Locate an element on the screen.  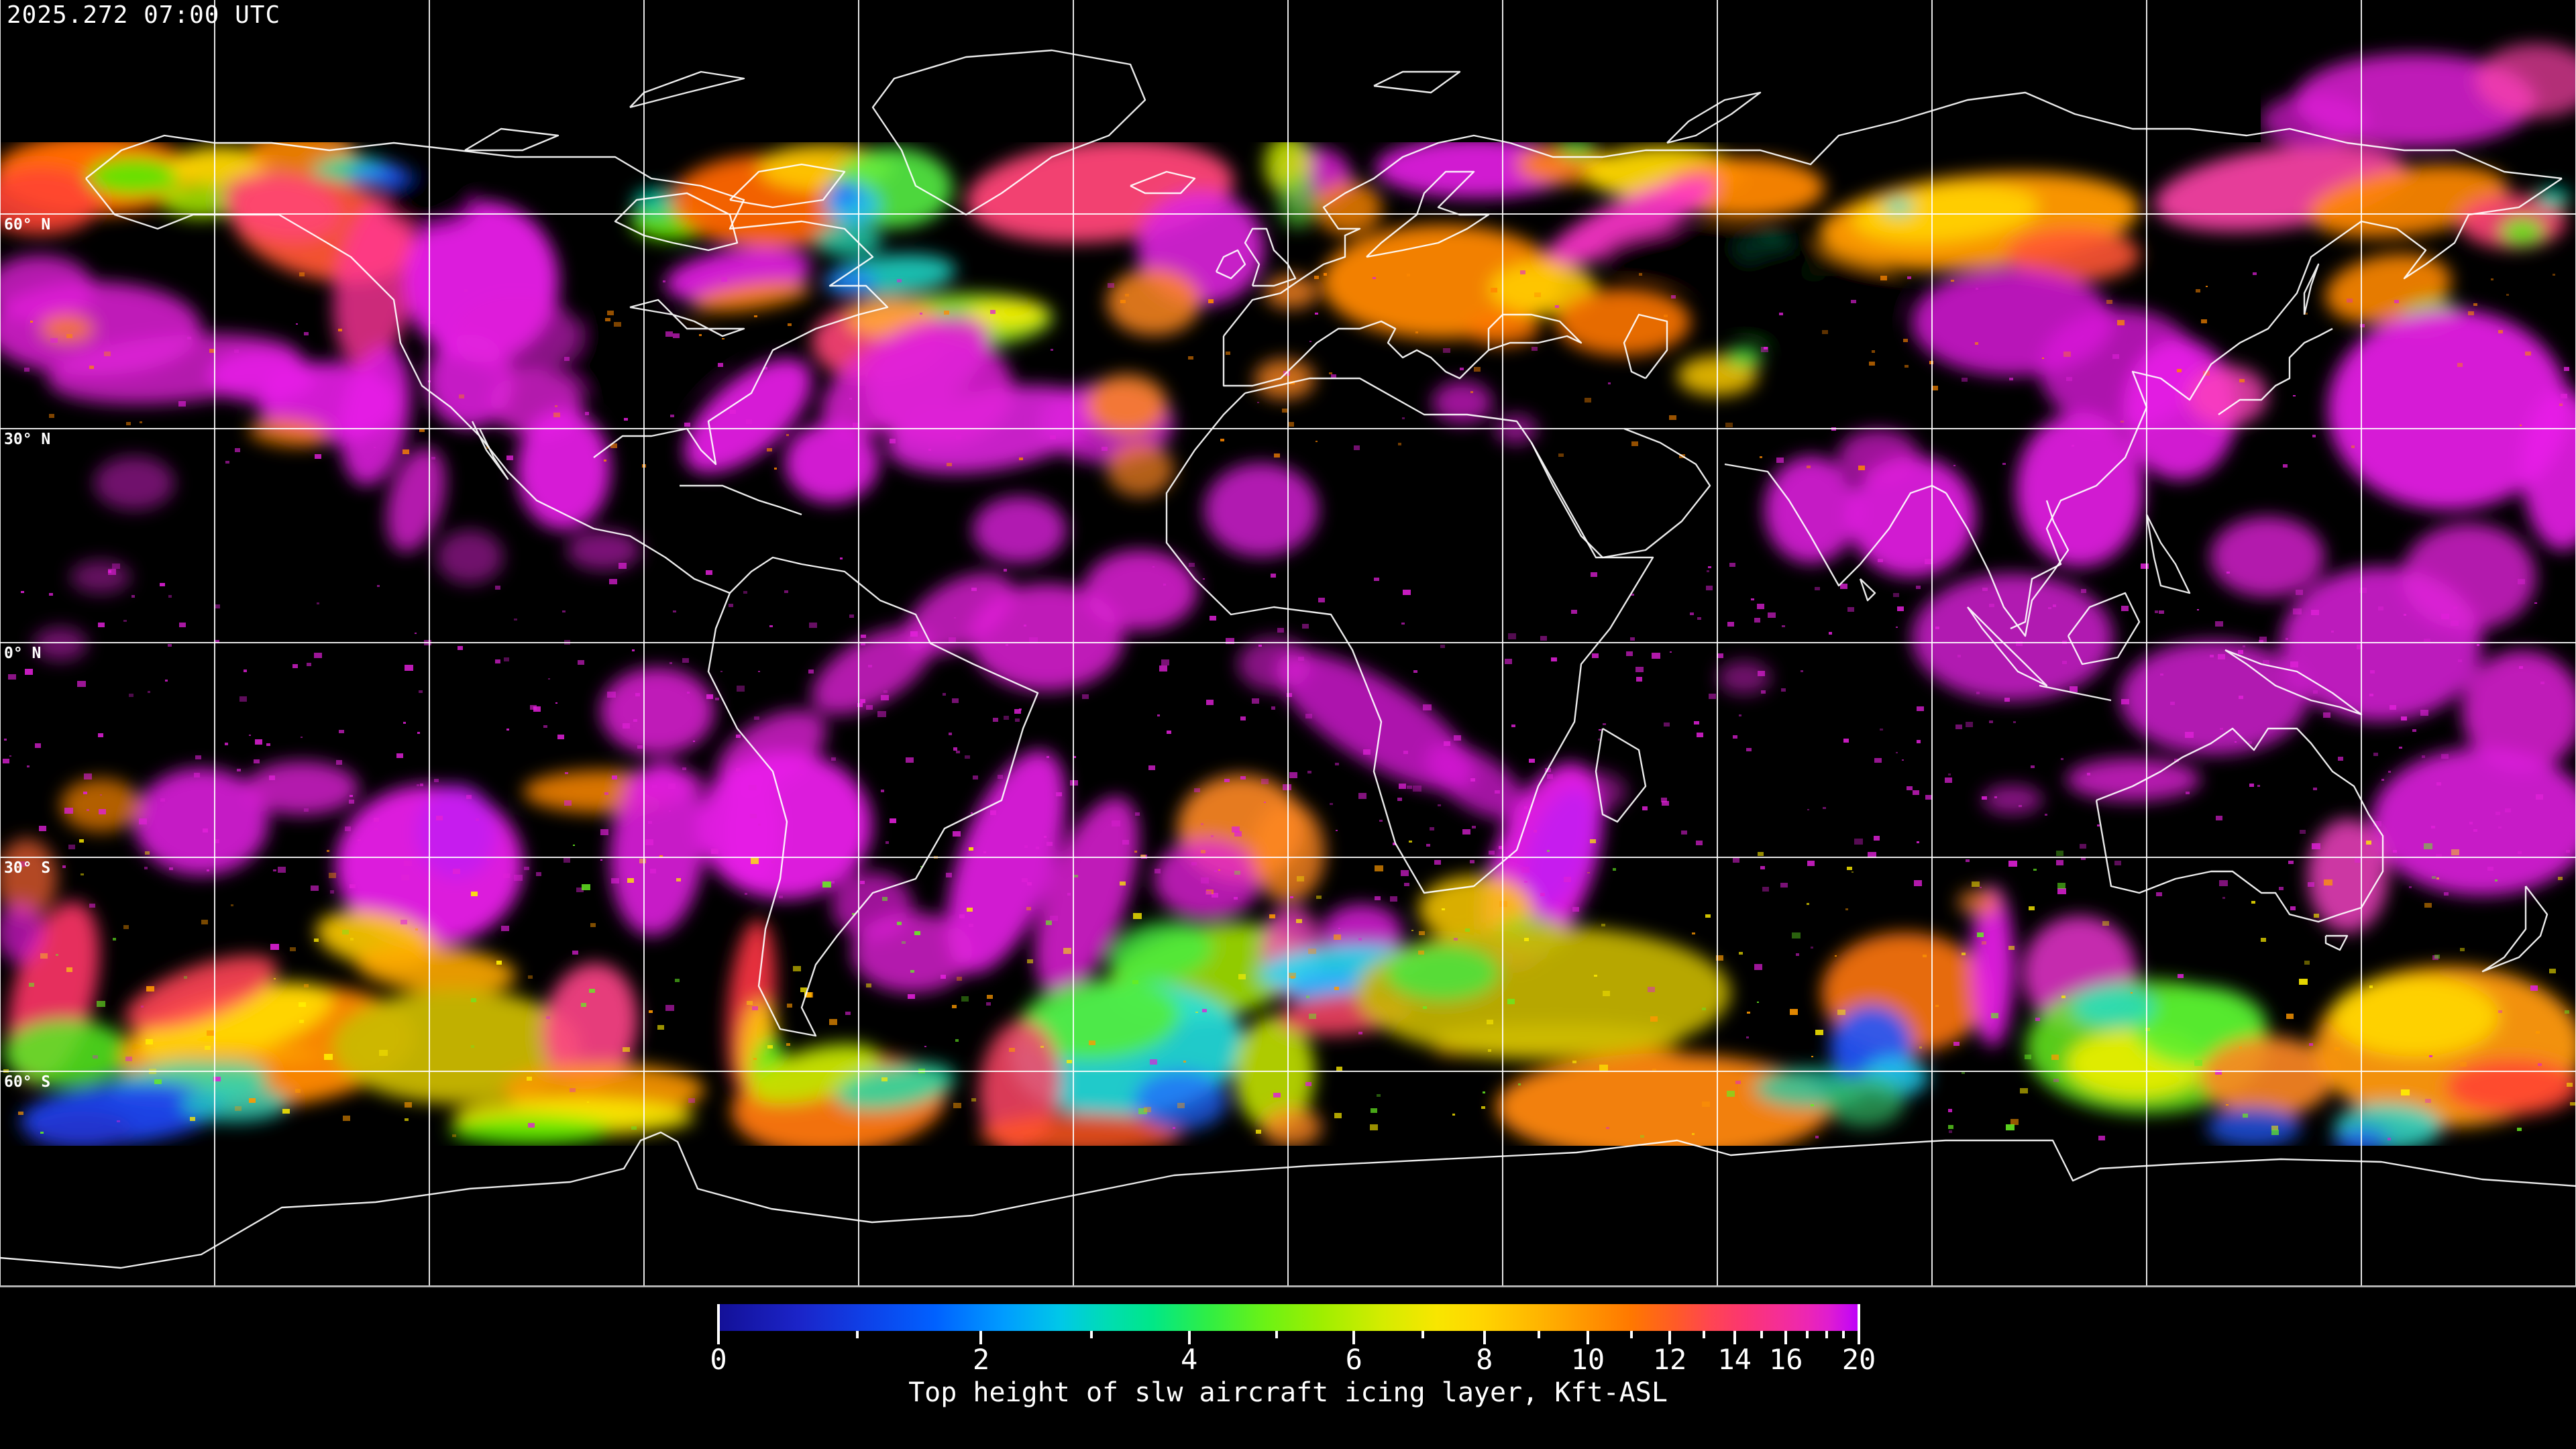
coastline-baja is located at coordinates (490, 450).